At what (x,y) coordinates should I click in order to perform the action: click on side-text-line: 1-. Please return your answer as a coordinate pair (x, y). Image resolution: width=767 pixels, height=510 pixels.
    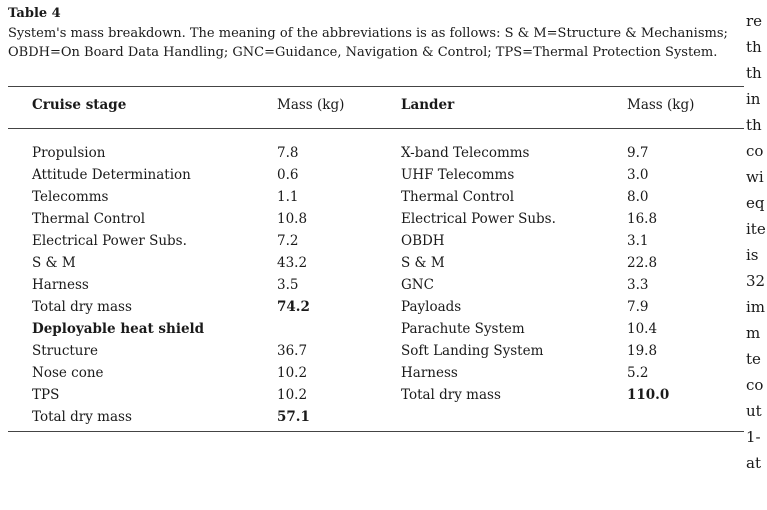
    Looking at the image, I should click on (753, 437).